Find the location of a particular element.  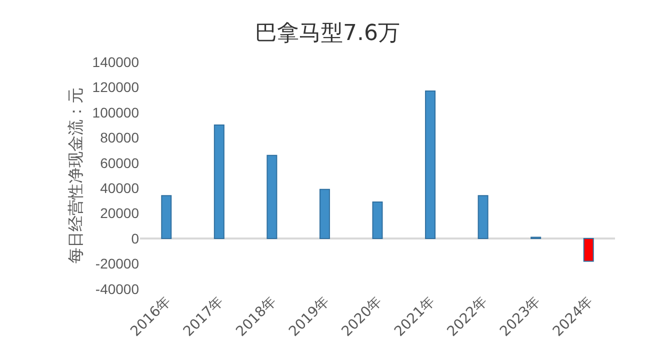

y-tick-label: 40000 is located at coordinates (120, 188).